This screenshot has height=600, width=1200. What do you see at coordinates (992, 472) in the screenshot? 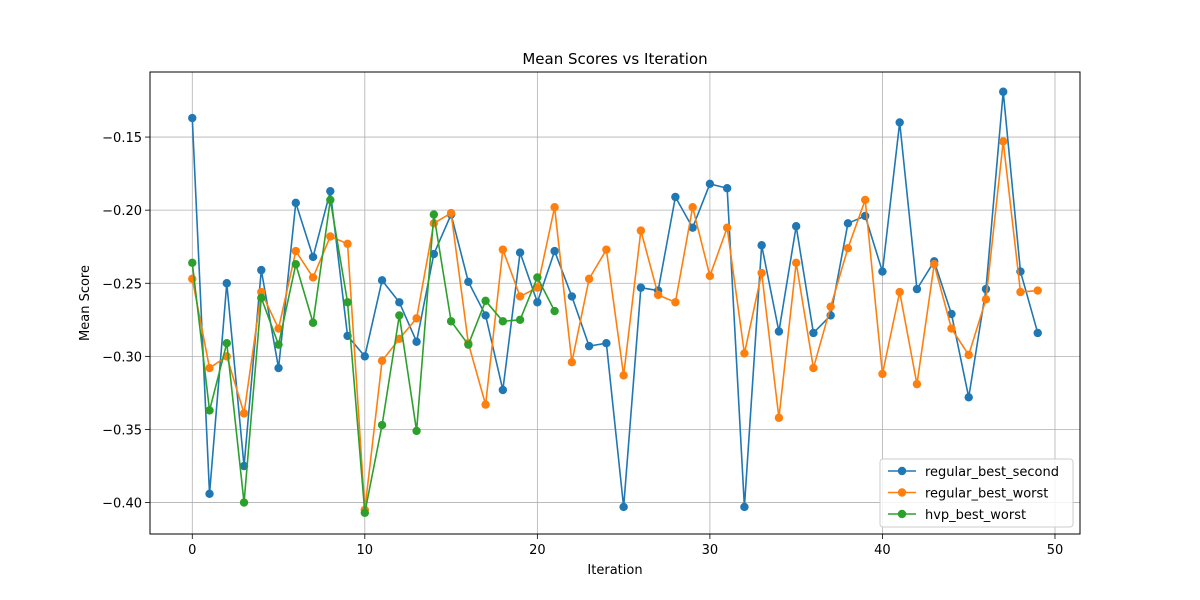
I see `legend-label: regular_best_second` at bounding box center [992, 472].